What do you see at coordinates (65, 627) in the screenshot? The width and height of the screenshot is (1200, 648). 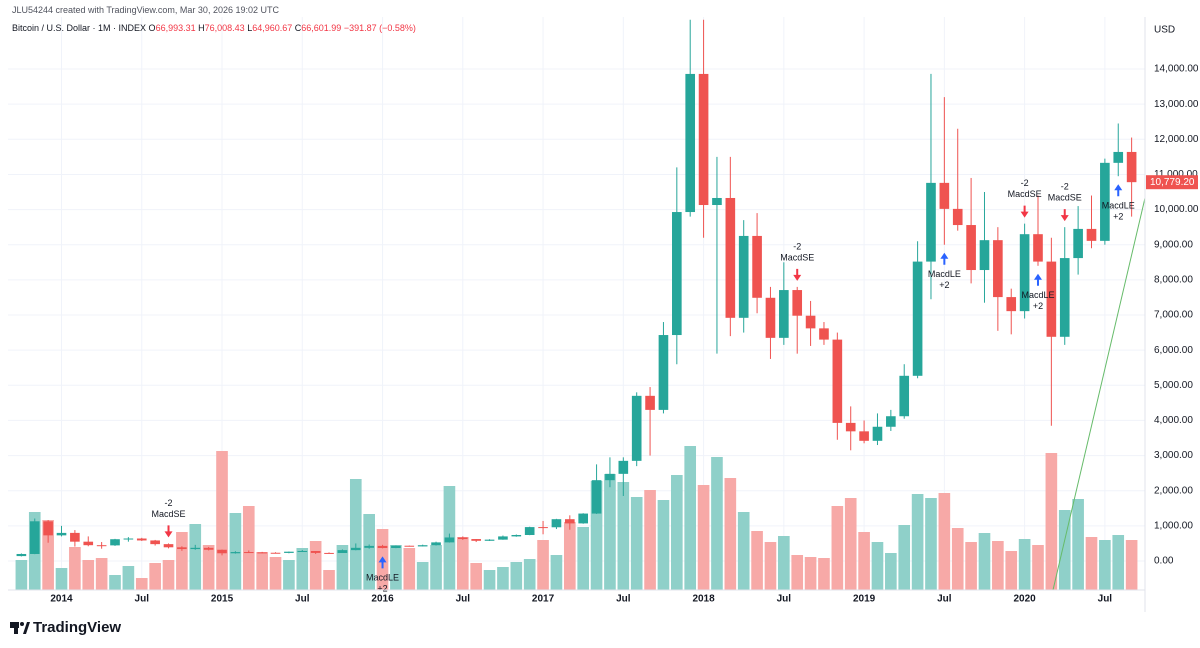 I see `logo: TradingView` at bounding box center [65, 627].